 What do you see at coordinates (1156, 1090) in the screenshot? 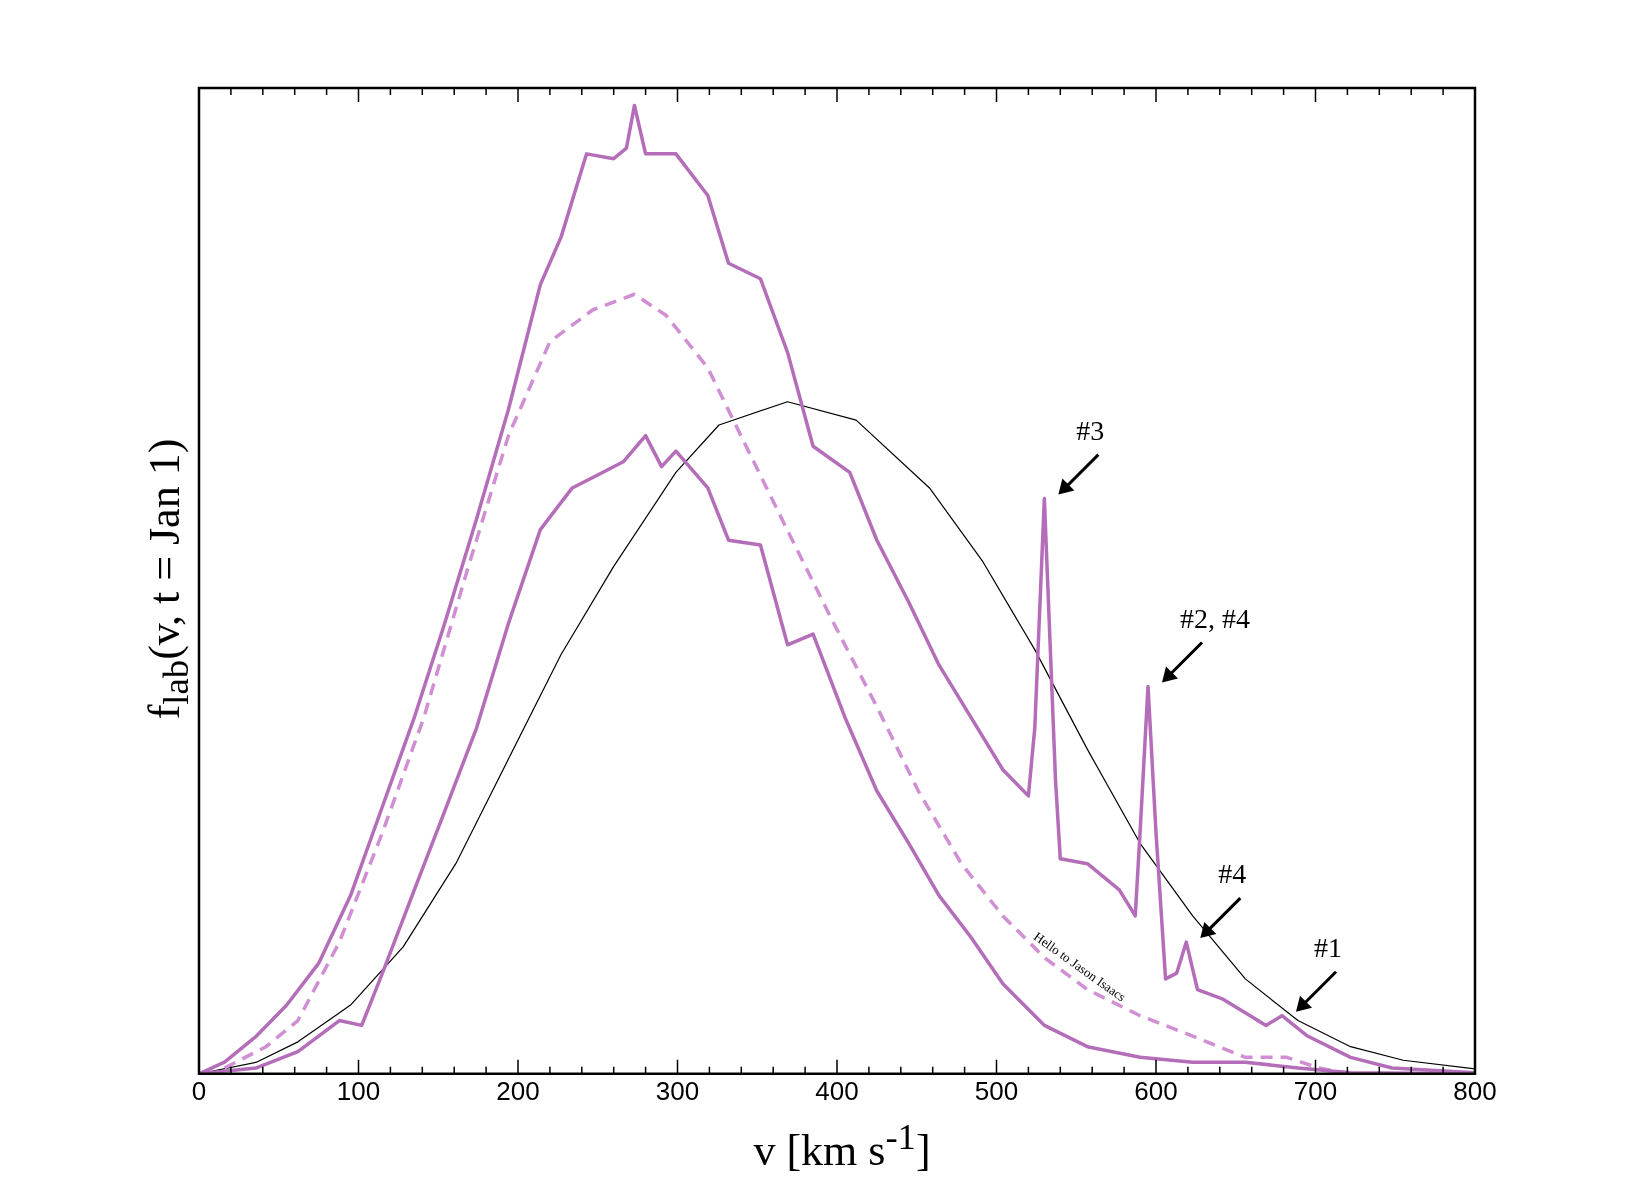
I see `x-tick-label: 600` at bounding box center [1156, 1090].